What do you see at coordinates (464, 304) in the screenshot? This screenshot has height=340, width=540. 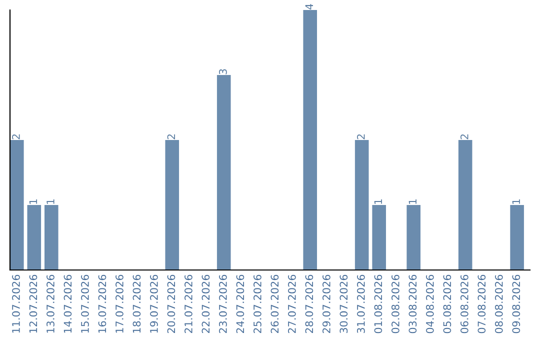 I see `x-tick-label: 06.08.2026` at bounding box center [464, 304].